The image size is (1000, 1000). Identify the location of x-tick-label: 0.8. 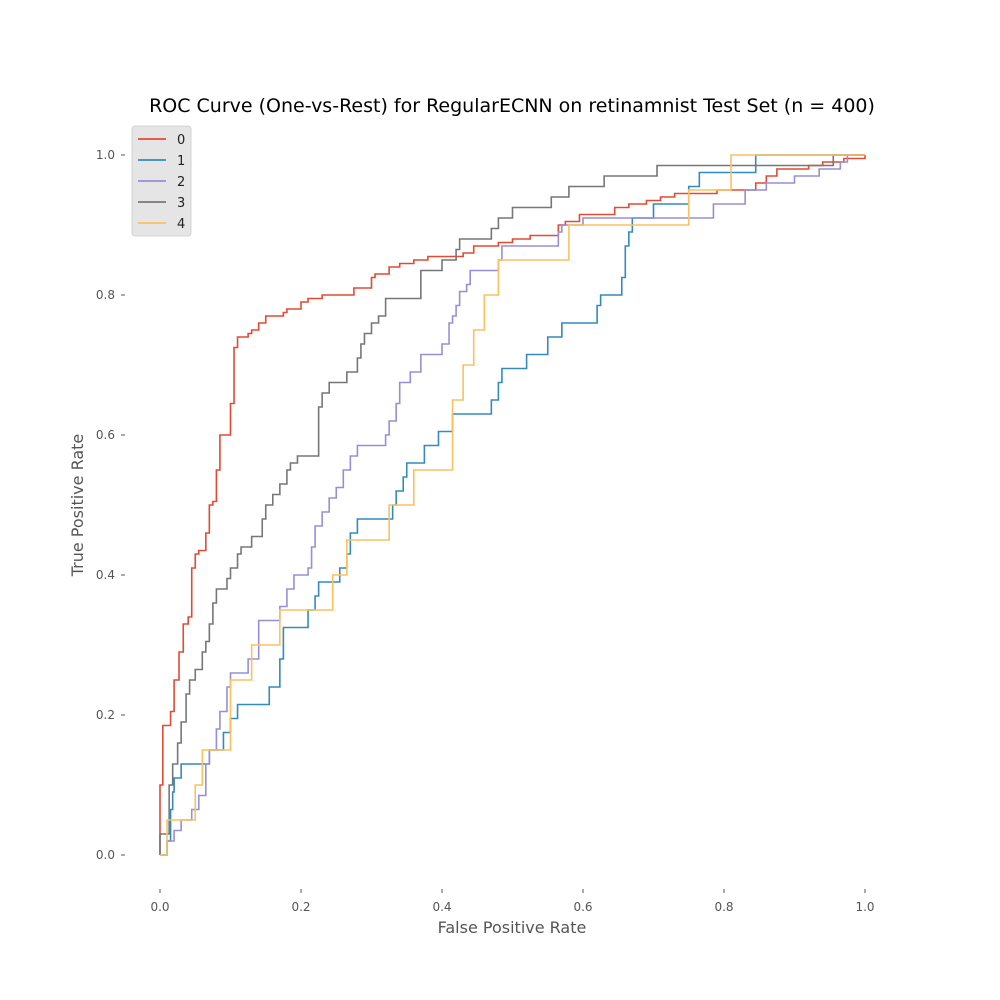
(723, 907).